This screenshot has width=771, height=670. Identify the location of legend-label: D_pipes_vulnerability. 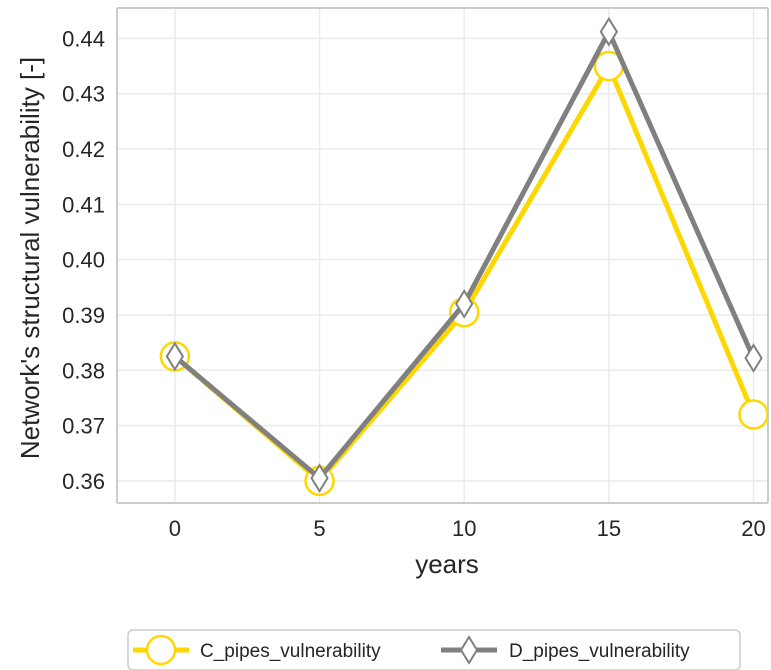
(599, 651).